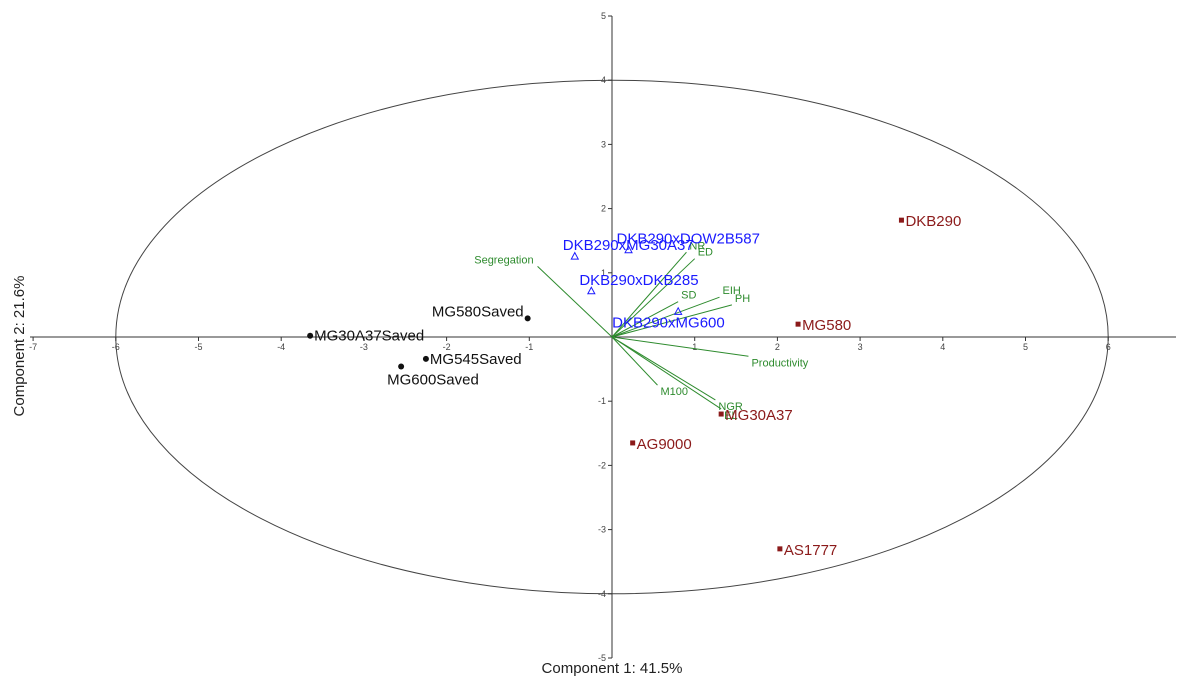 This screenshot has height=676, width=1178. What do you see at coordinates (603, 273) in the screenshot?
I see `y-tick-label: 1` at bounding box center [603, 273].